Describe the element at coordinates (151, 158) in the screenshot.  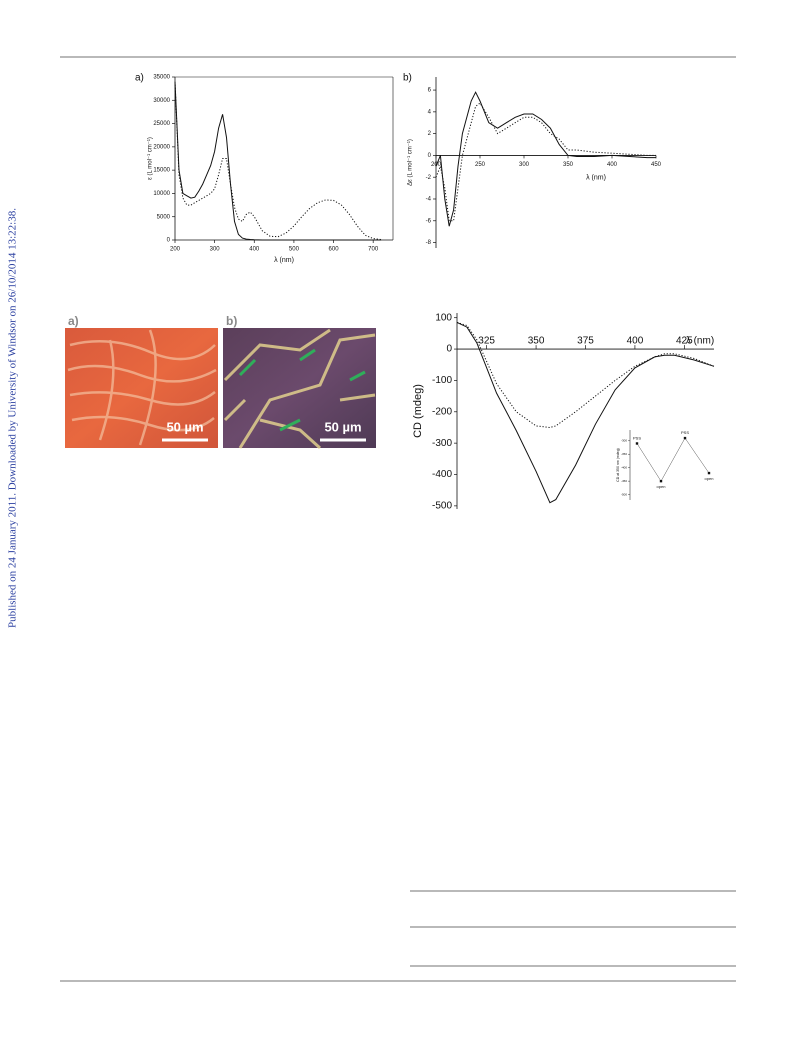
I see `y-axis-label: ε (L mol⁻¹ cm⁻¹)` at that location.